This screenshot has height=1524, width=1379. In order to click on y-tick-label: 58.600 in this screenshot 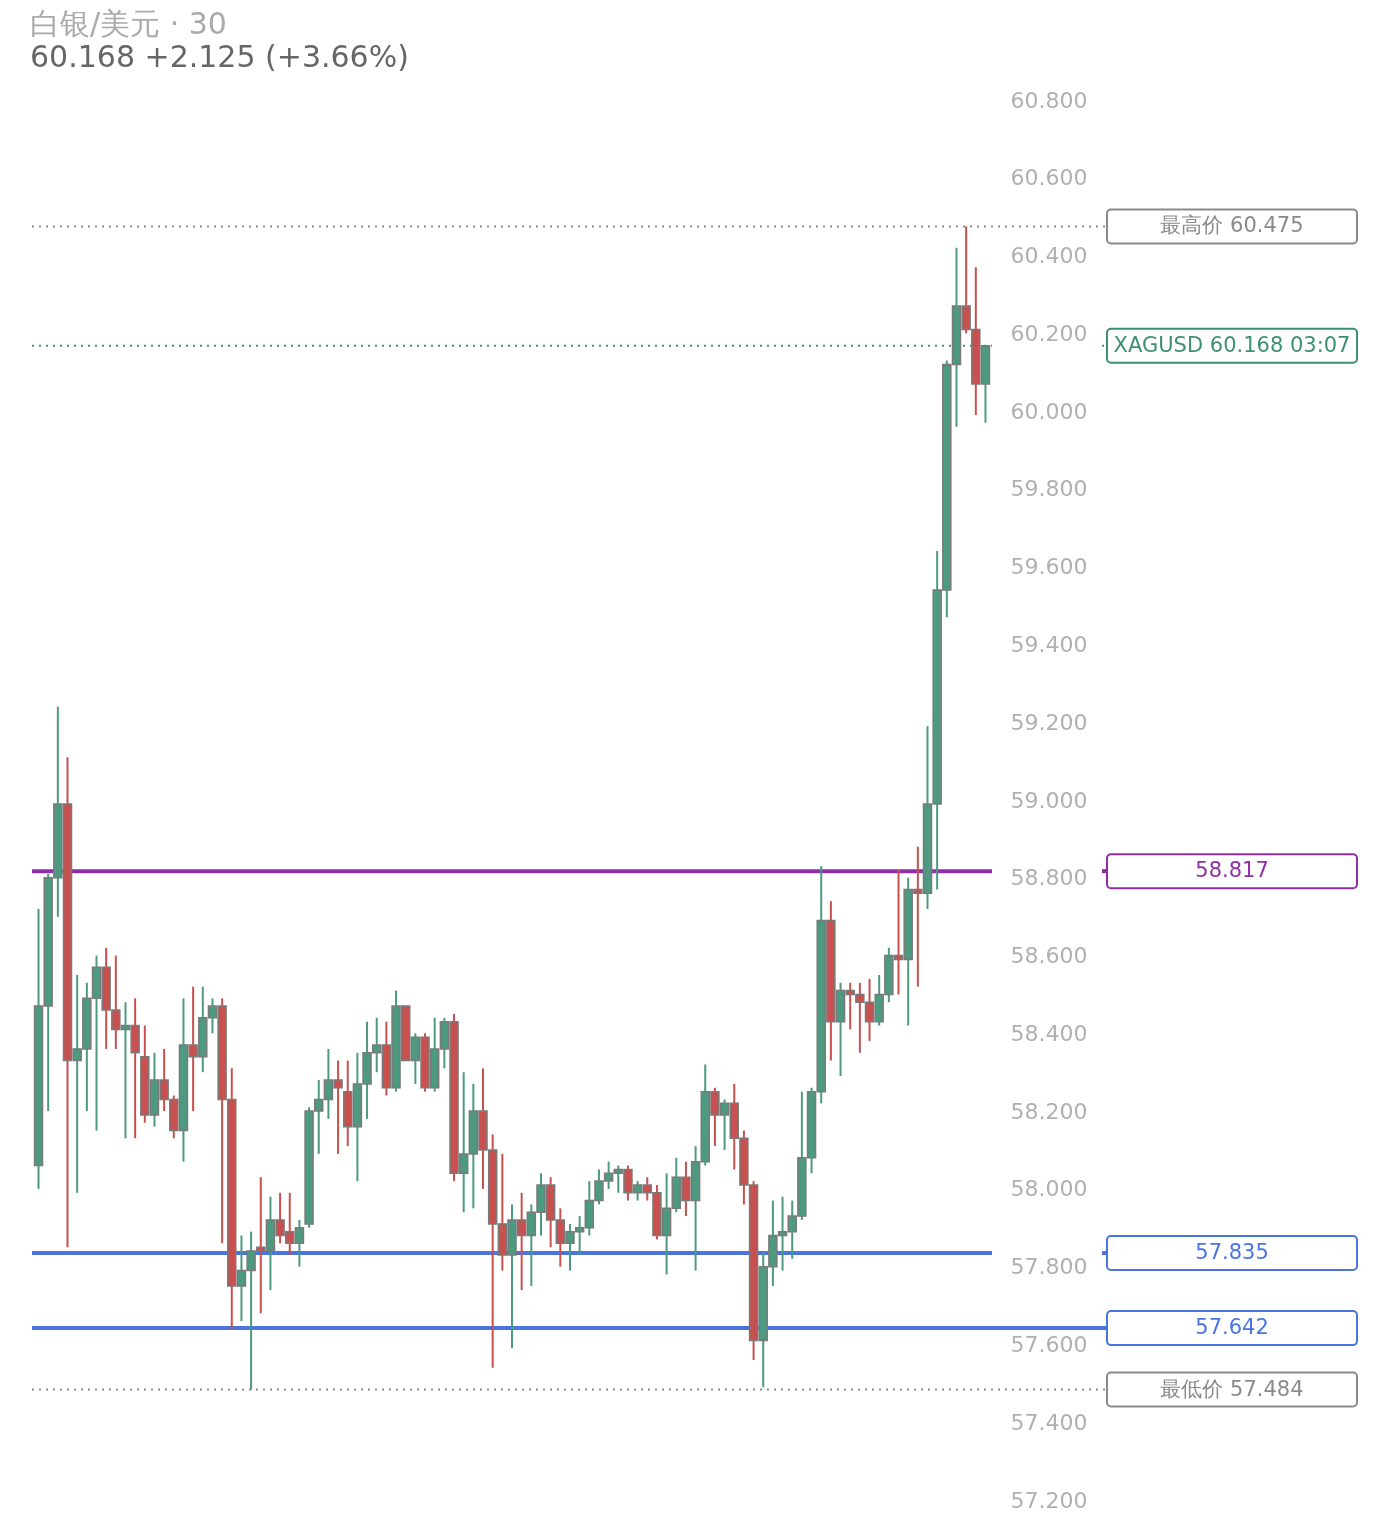, I will do `click(1049, 956)`.